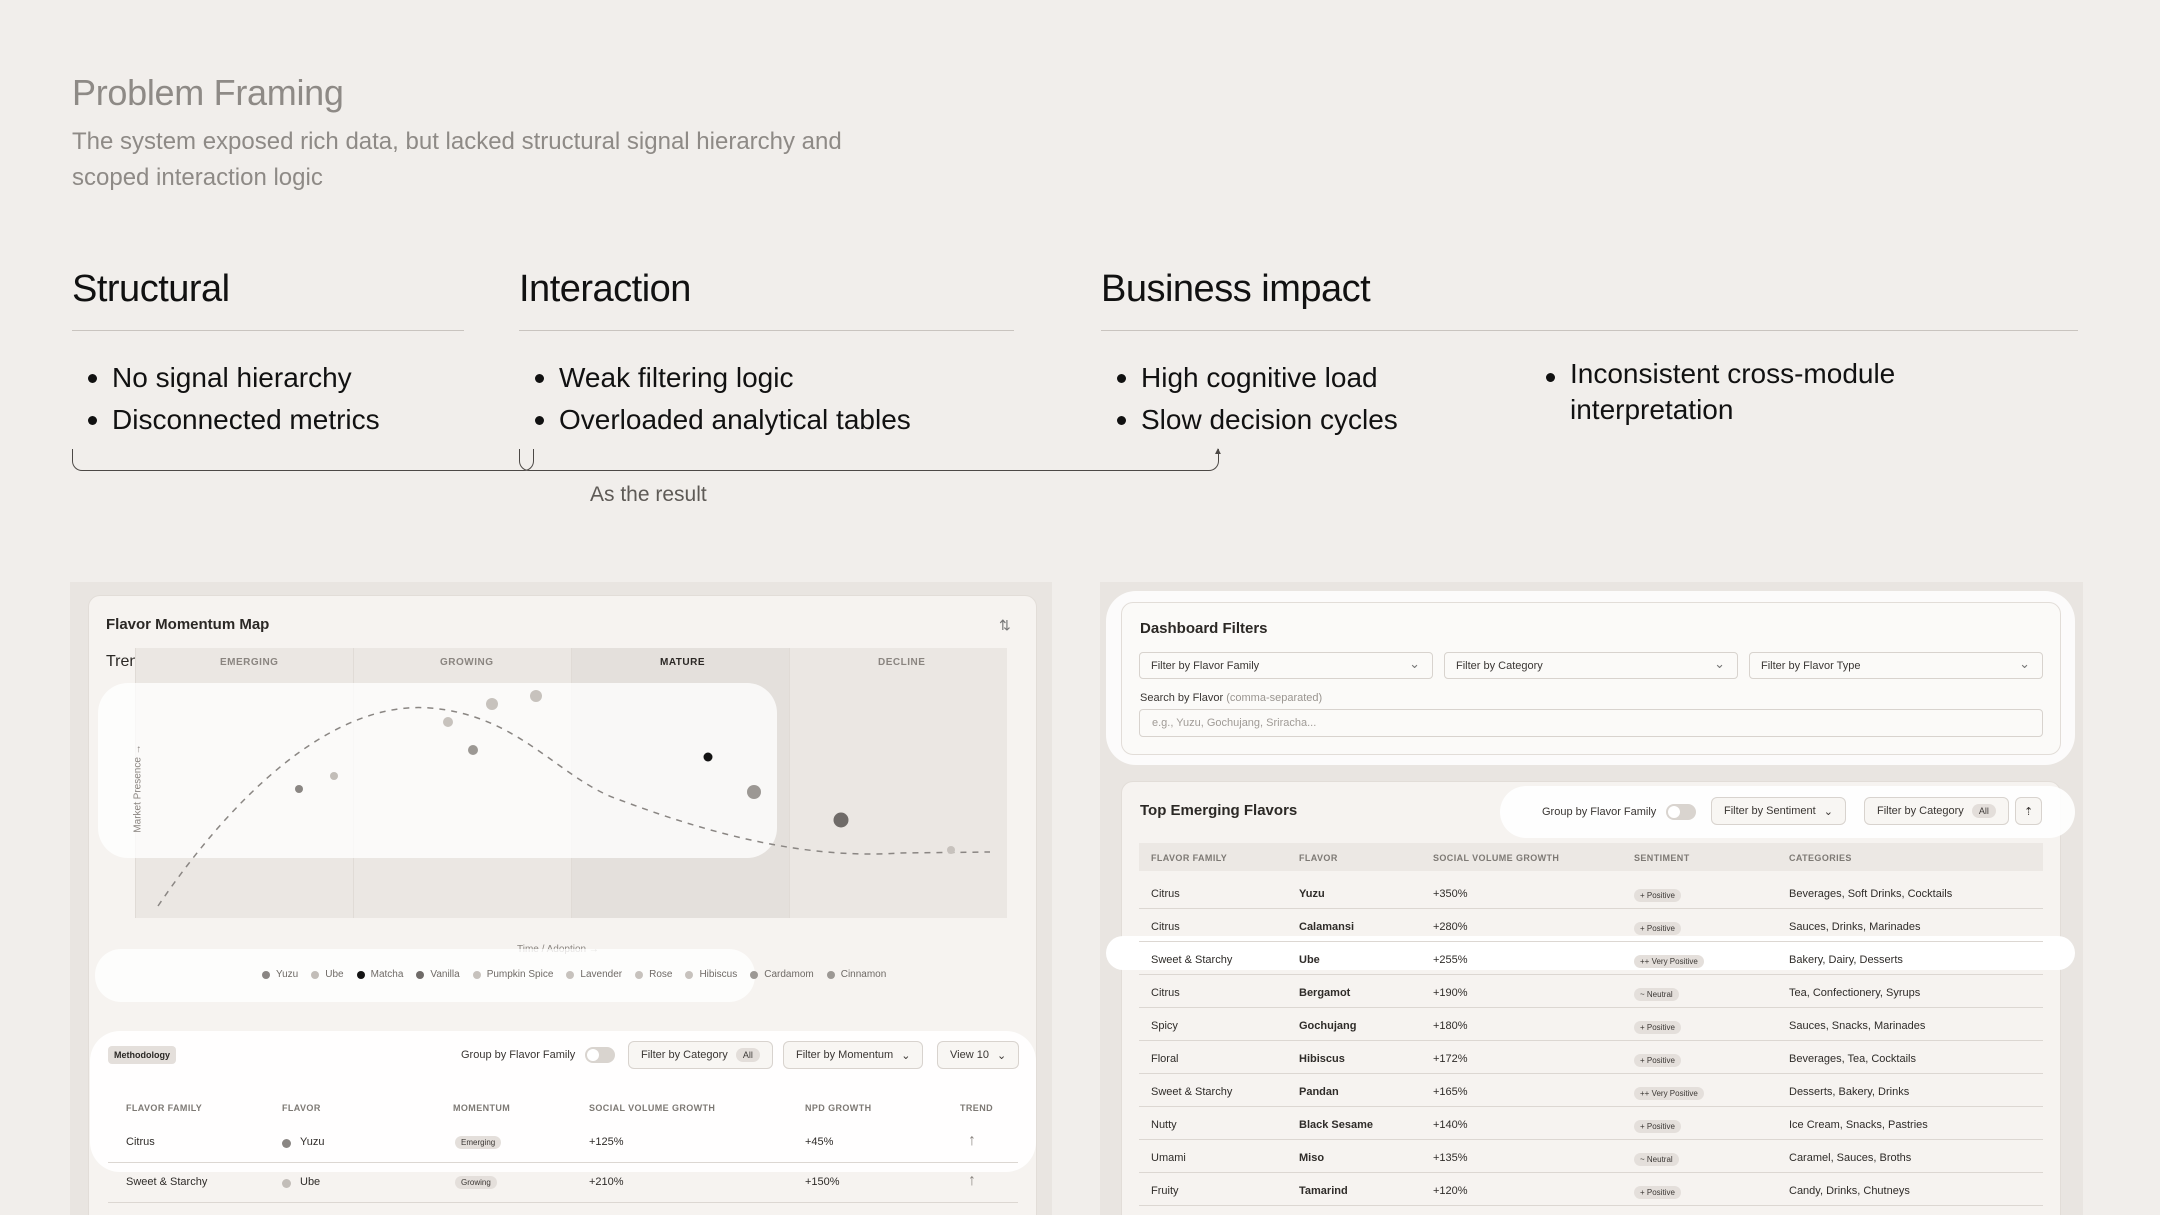 The height and width of the screenshot is (1215, 2160). Describe the element at coordinates (978, 1055) in the screenshot. I see `view-count-dropdown: View 10 ⌄` at that location.